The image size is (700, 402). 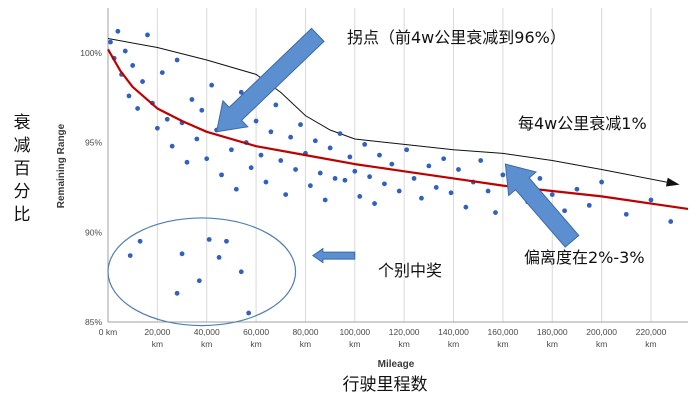 What do you see at coordinates (22, 123) in the screenshot?
I see `y-label-char: 衰` at bounding box center [22, 123].